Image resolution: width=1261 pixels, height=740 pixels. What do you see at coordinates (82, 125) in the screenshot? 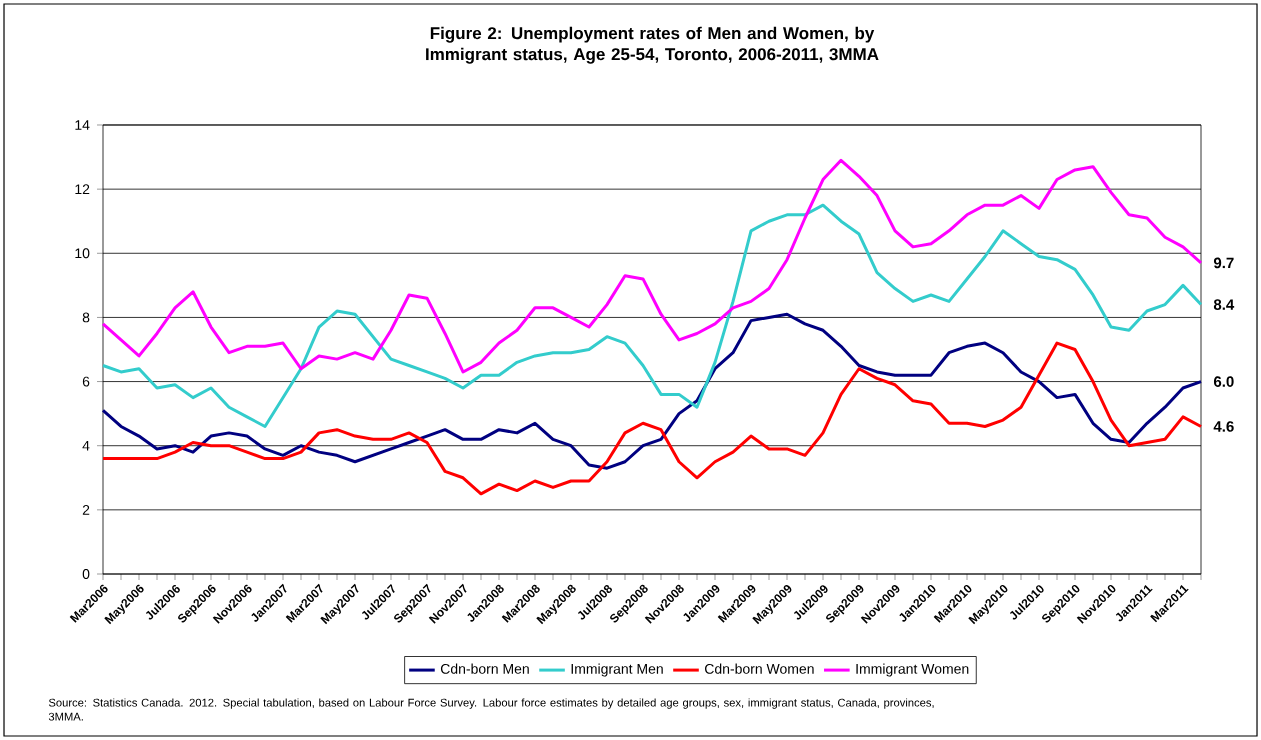
I see `y-tick-label: 14` at bounding box center [82, 125].